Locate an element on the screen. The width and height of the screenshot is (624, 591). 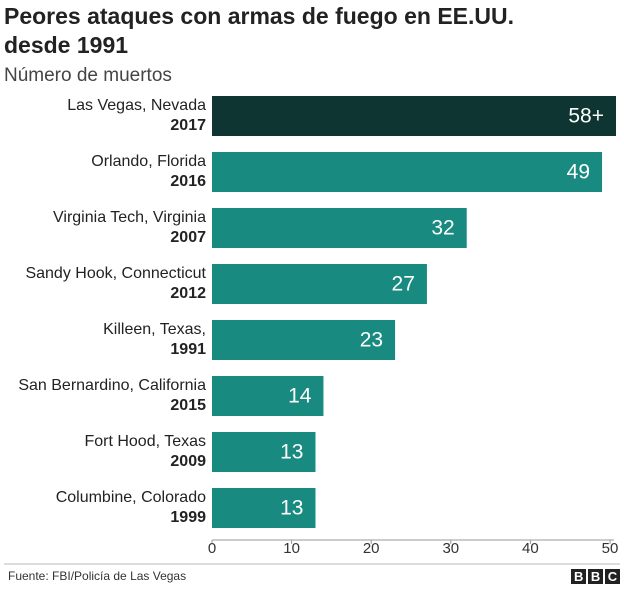
year-label: 2017 is located at coordinates (188, 125).